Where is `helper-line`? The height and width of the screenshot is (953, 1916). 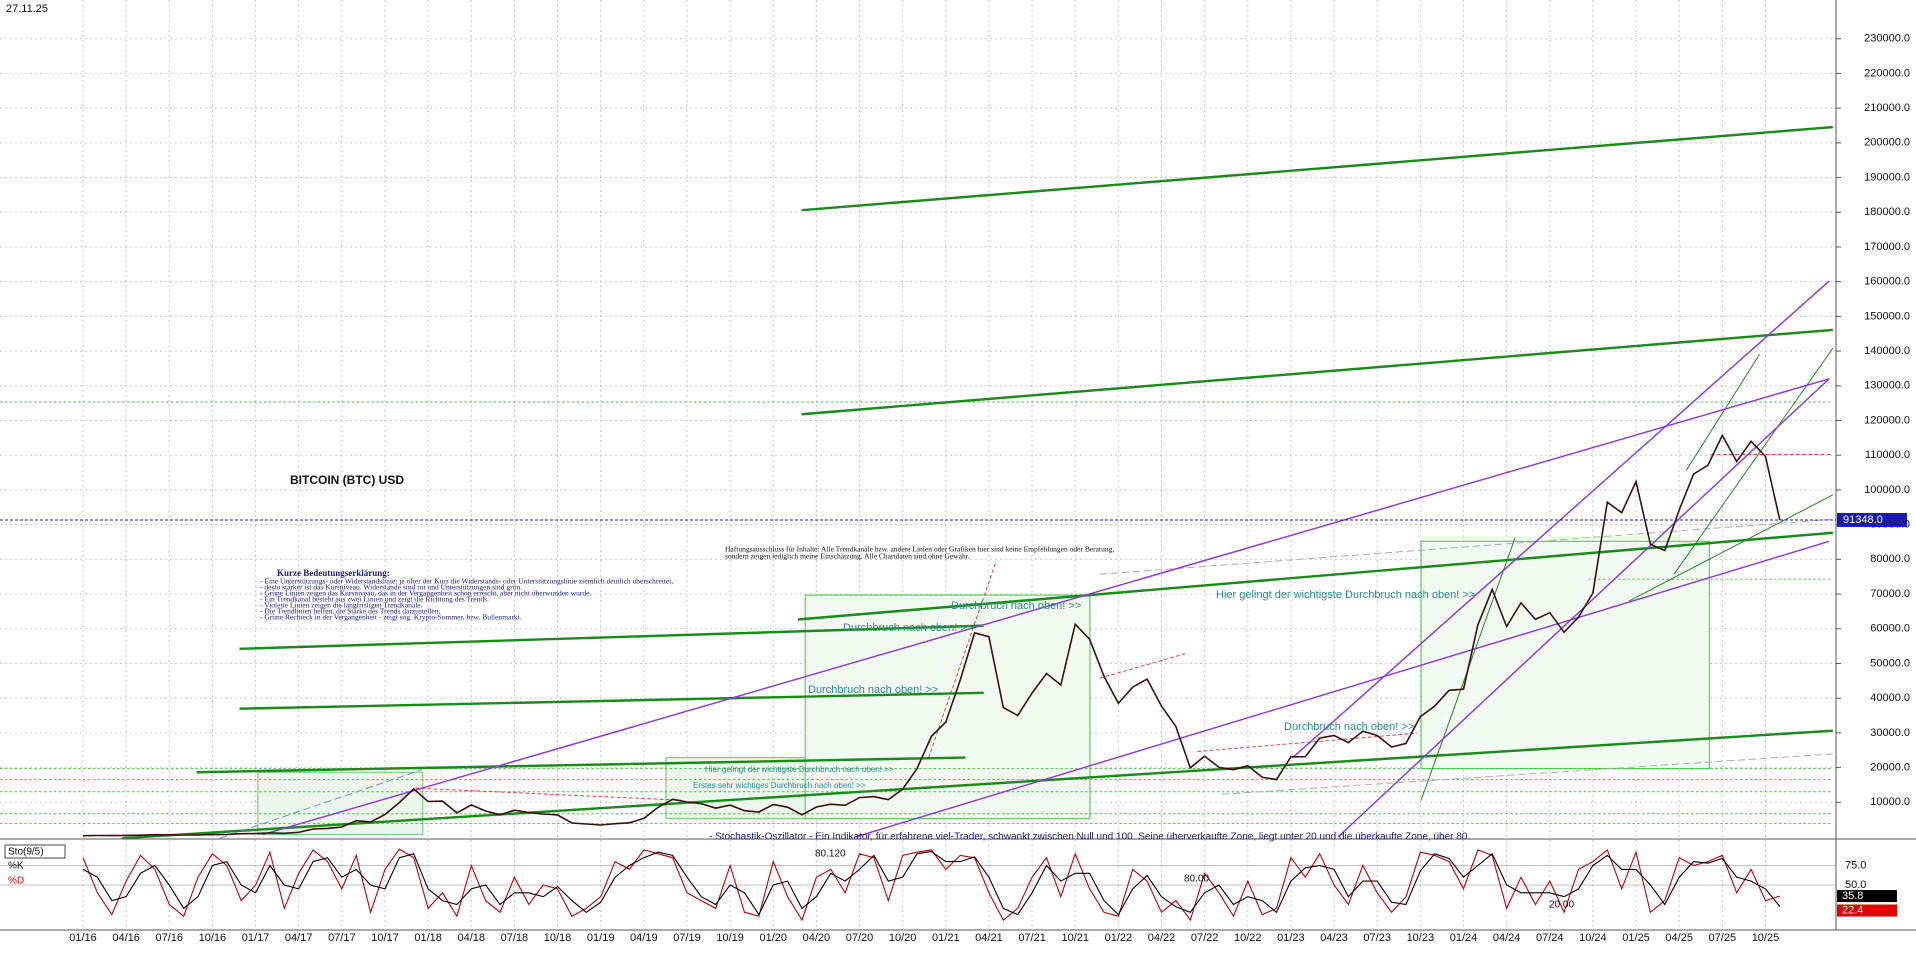
helper-line is located at coordinates (320, 804).